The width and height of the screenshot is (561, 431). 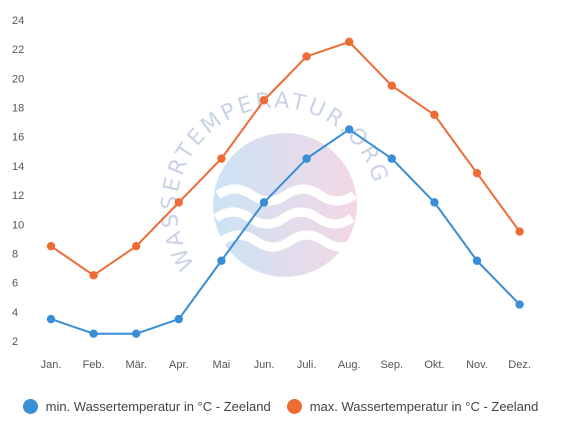 What do you see at coordinates (477, 365) in the screenshot?
I see `x-tick-label: Nov.` at bounding box center [477, 365].